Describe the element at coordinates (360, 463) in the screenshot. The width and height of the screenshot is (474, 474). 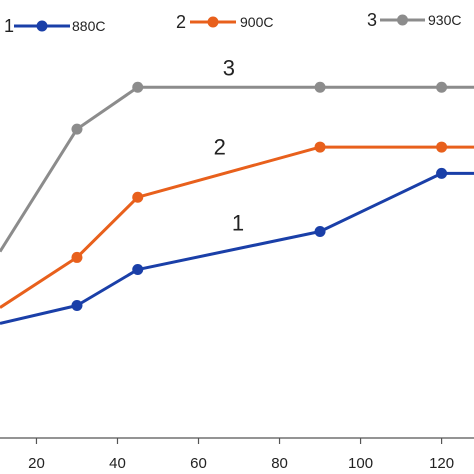
I see `x-tick-label: 100` at that location.